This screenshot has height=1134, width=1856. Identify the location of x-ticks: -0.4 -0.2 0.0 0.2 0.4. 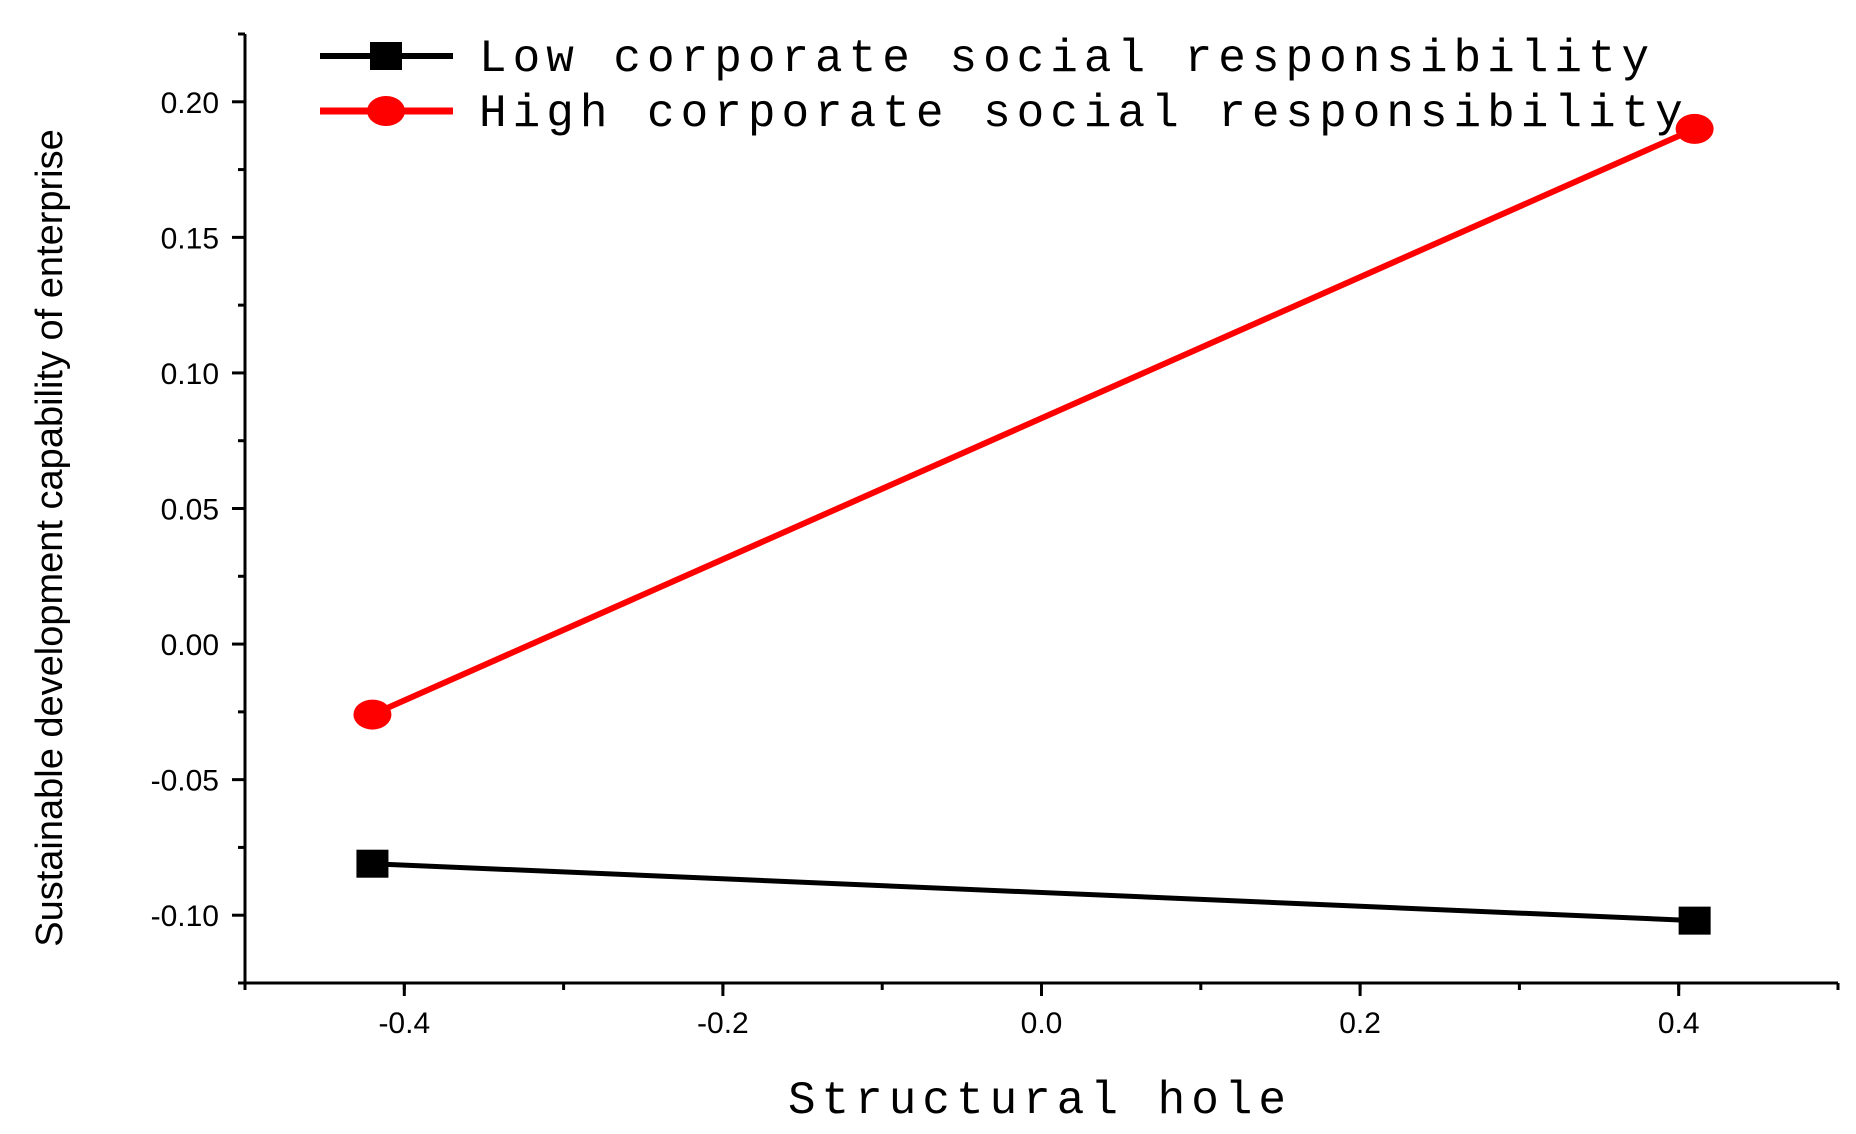
(1041, 1011).